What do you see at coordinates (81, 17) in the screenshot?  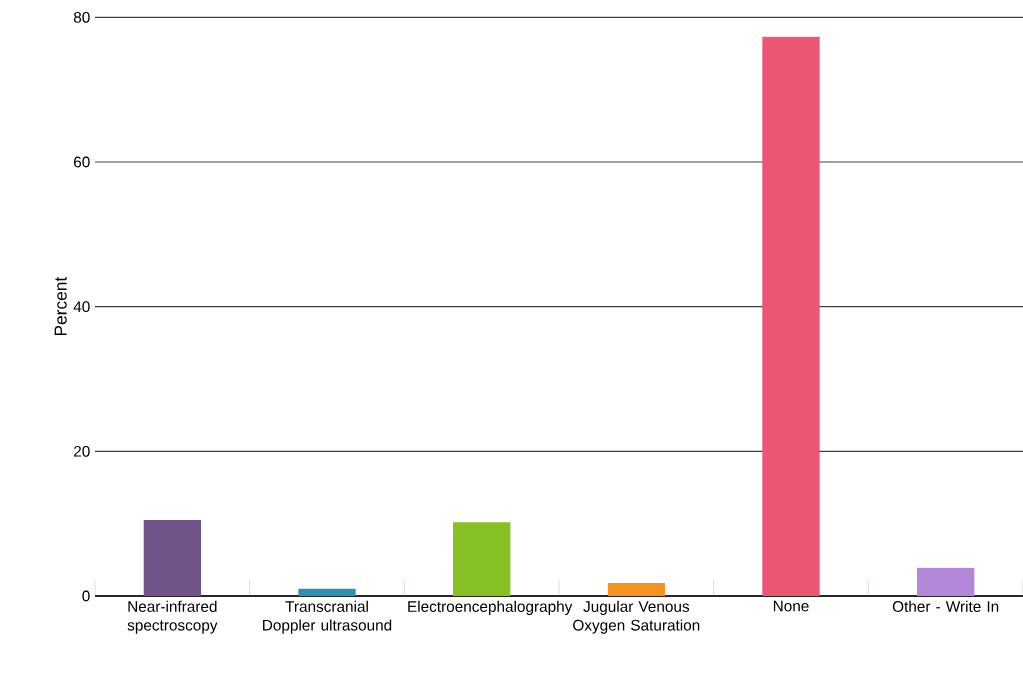 I see `y-tick-label: 80` at bounding box center [81, 17].